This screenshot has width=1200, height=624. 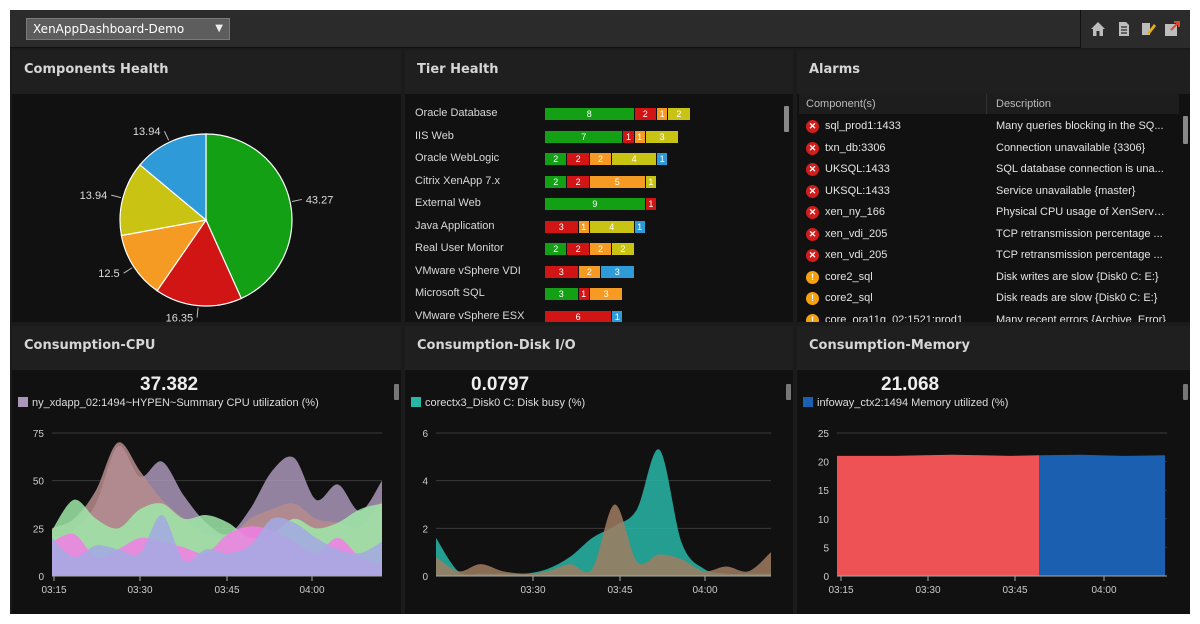 I want to click on x-tick-label: 03:45, so click(x=1014, y=590).